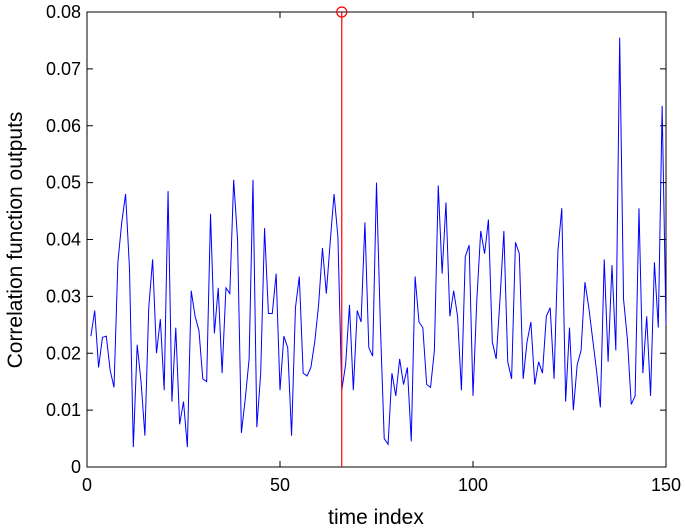 This screenshot has width=685, height=531. Describe the element at coordinates (63, 126) in the screenshot. I see `y-tick-label: 0.06` at that location.